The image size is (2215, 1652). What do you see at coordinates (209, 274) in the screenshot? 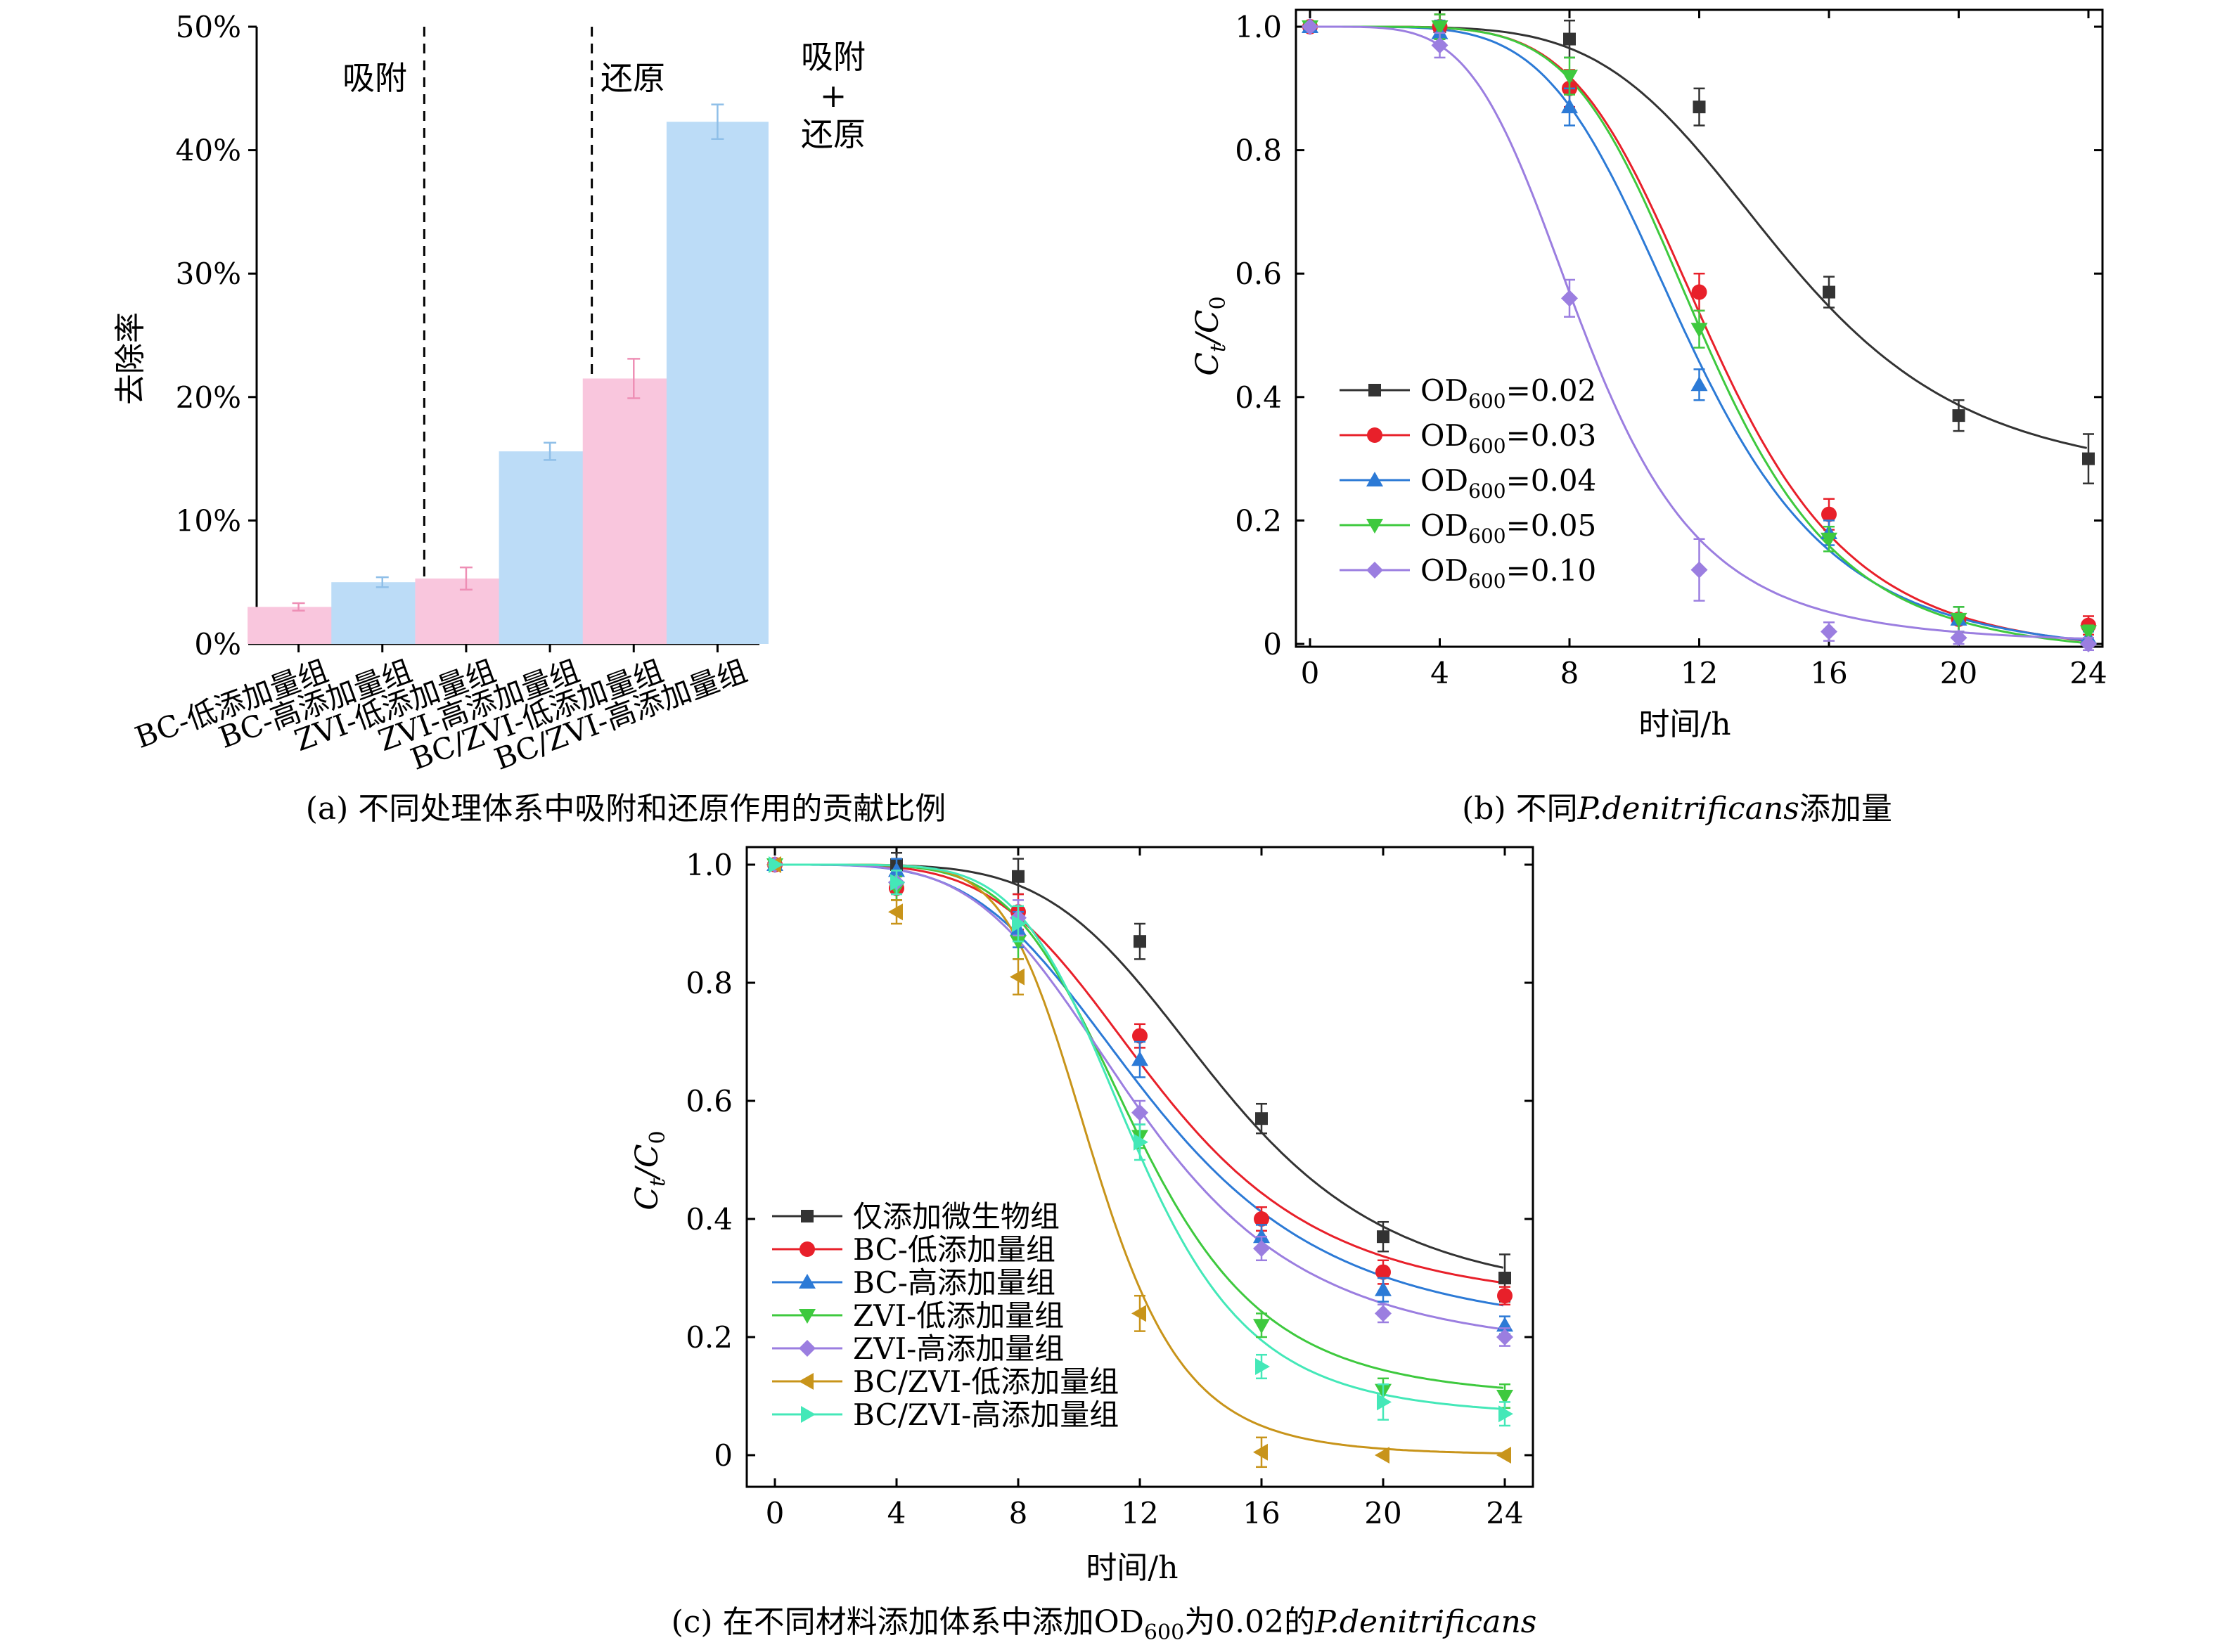
I see `panel-a-y-tick-label: 30%` at bounding box center [209, 274].